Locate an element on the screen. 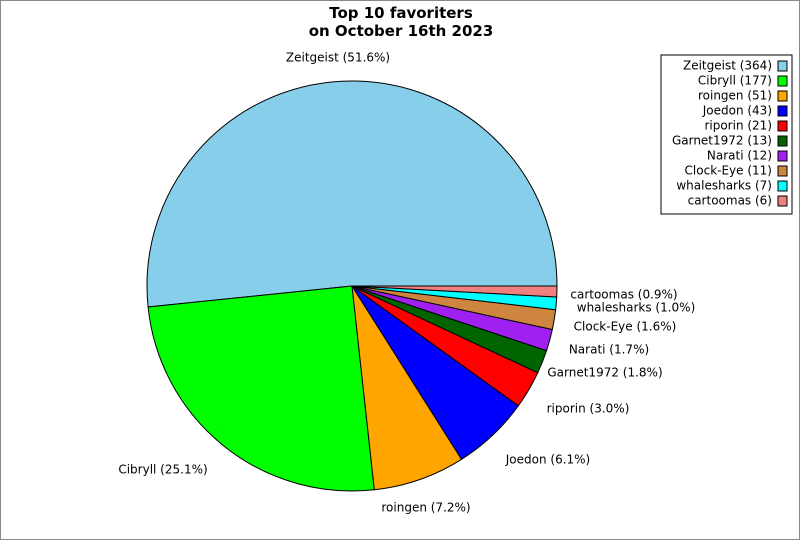 This screenshot has height=540, width=800. chart-title-line-1: Top 10 favoriters is located at coordinates (401, 13).